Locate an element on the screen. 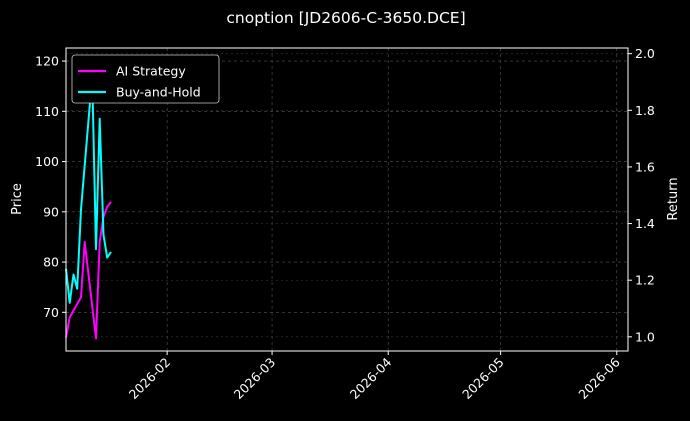 The width and height of the screenshot is (690, 421). y-tick-label: 110 is located at coordinates (47, 111).